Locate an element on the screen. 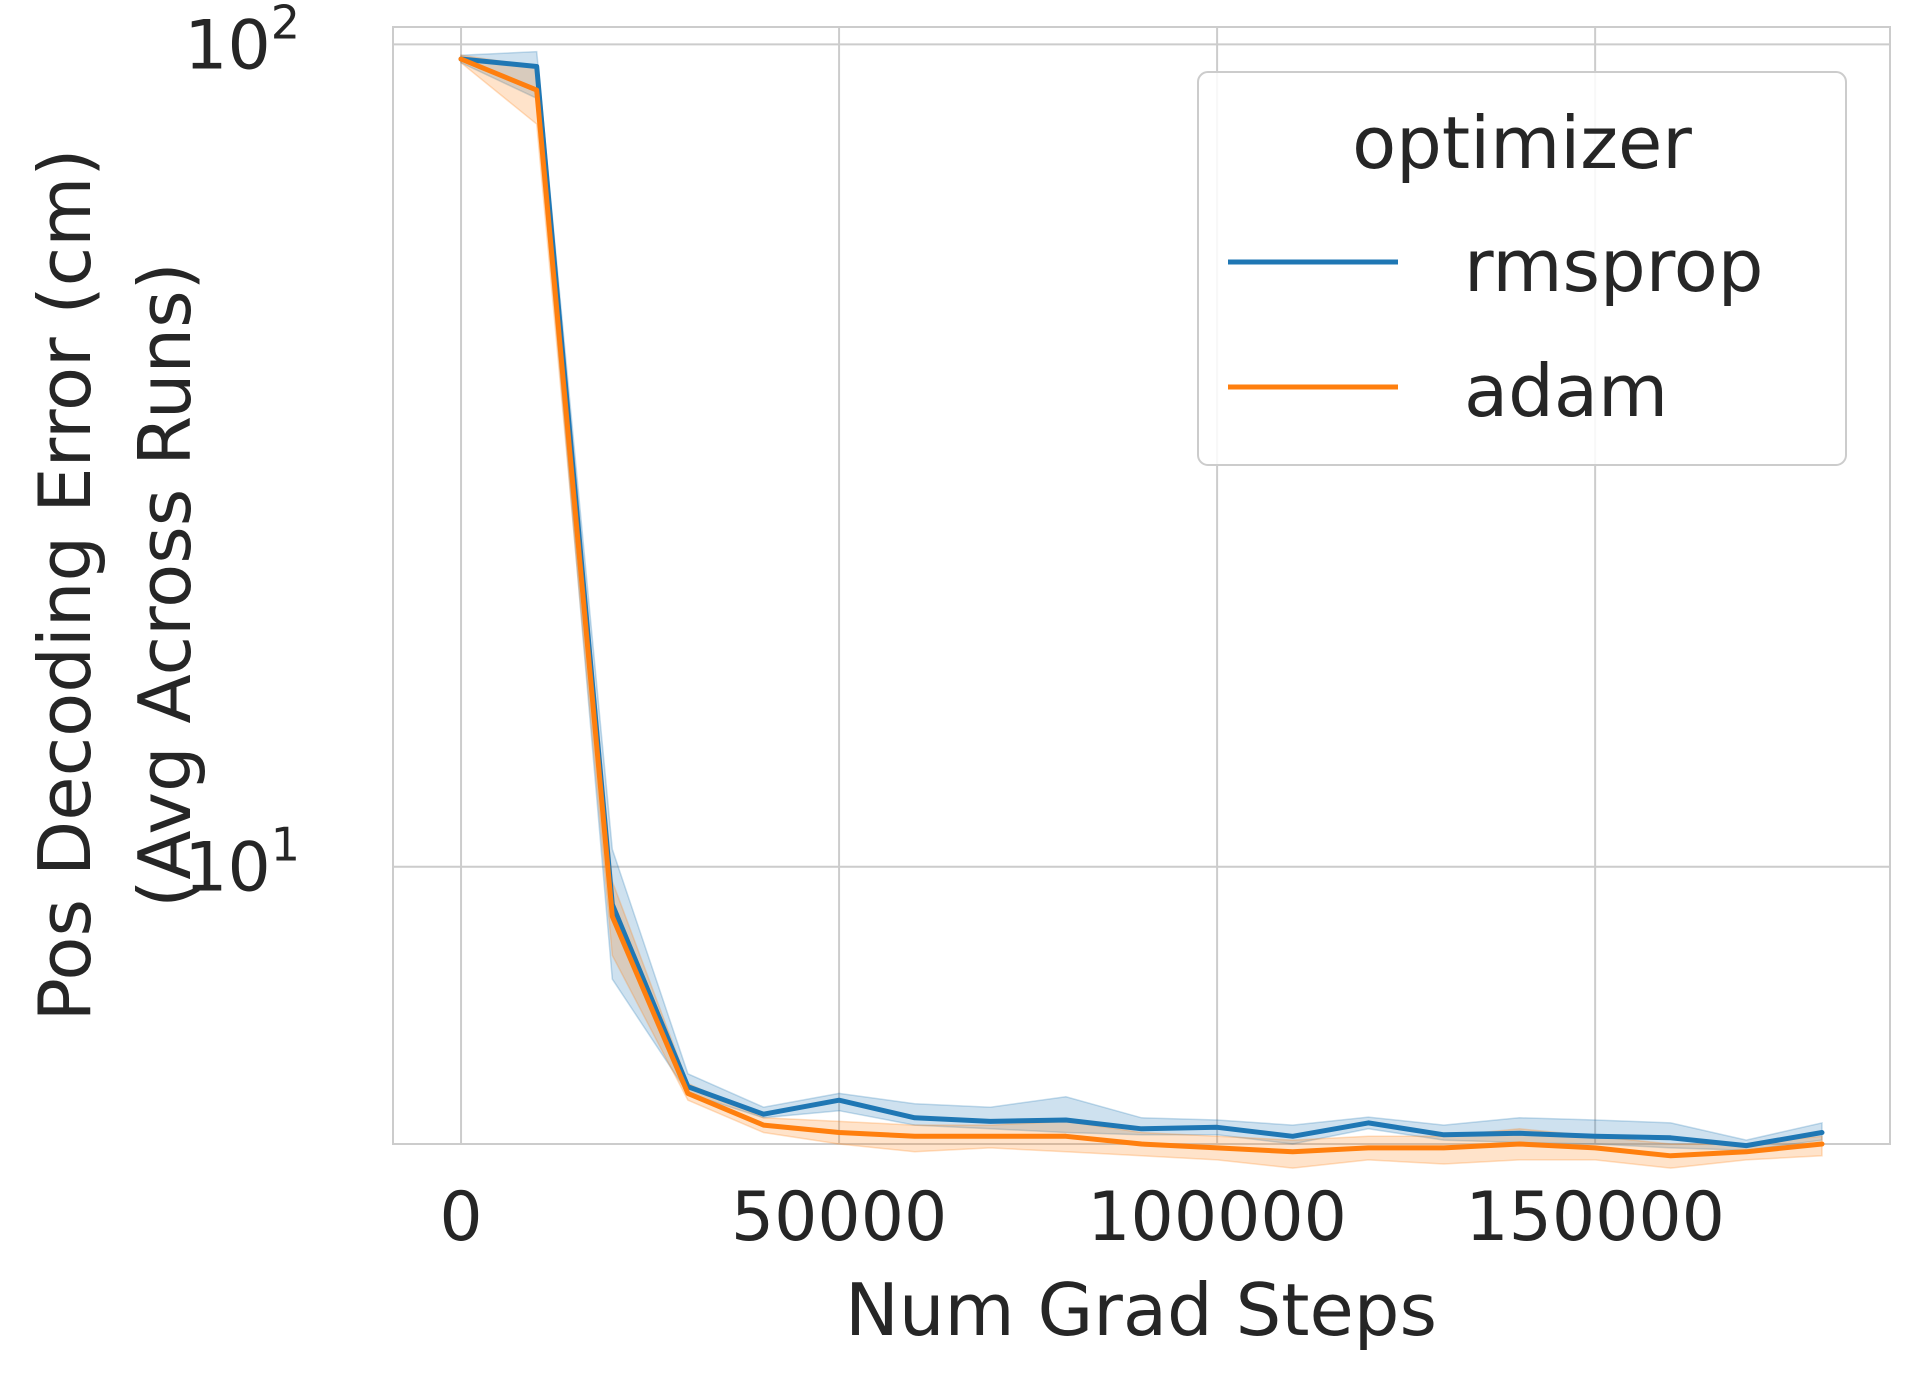 The height and width of the screenshot is (1376, 1909). y-tick-label: 10¹ is located at coordinates (242, 863).